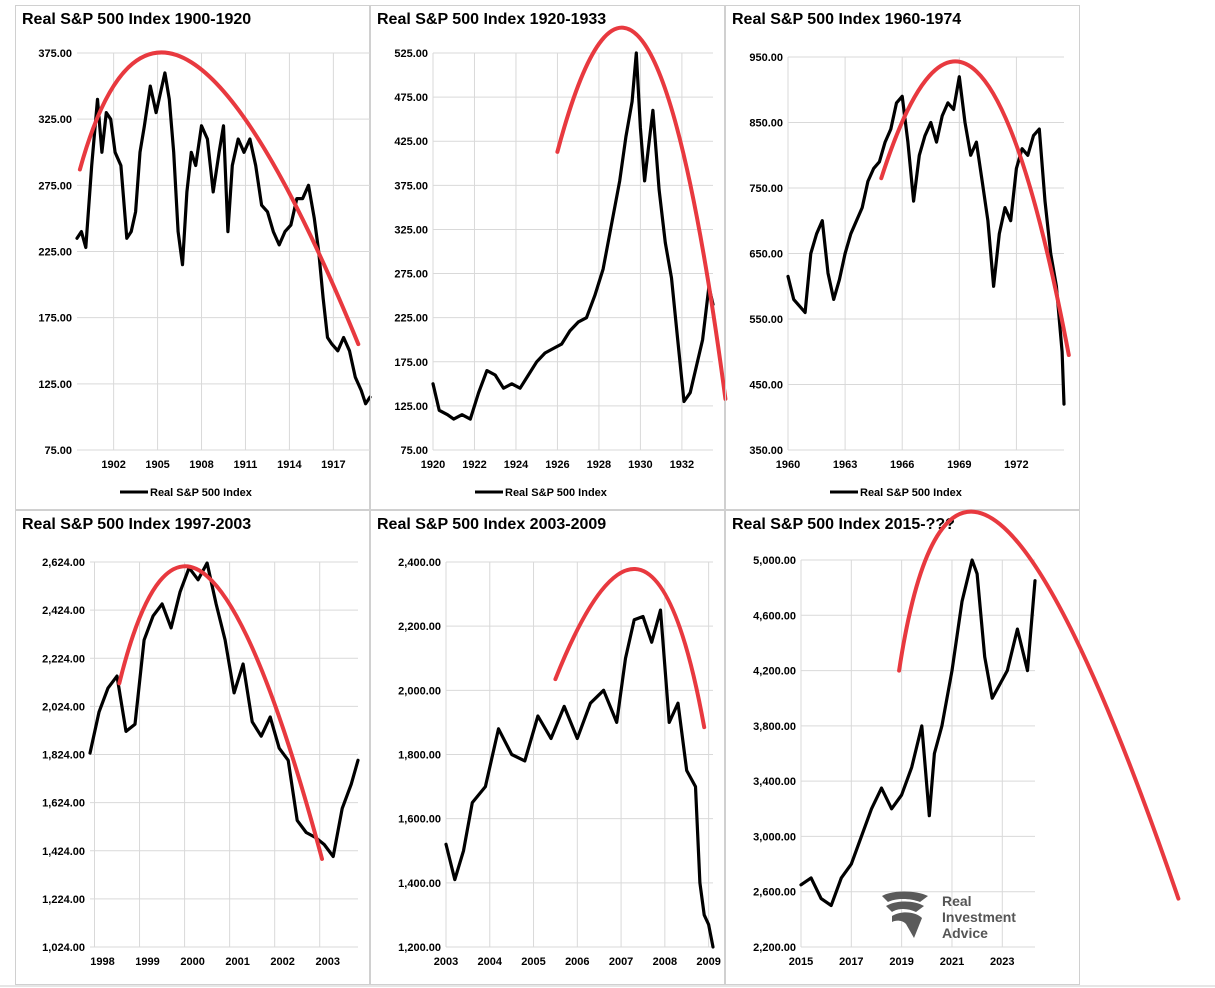 Image resolution: width=1215 pixels, height=988 pixels. I want to click on y-tick-label: 750.00, so click(766, 189).